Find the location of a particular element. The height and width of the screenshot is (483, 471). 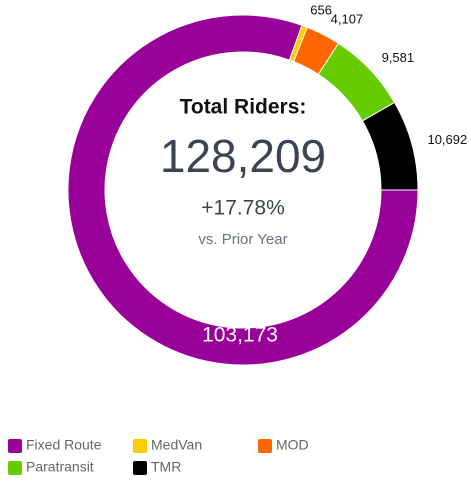

data-label: 9,581 is located at coordinates (398, 57).